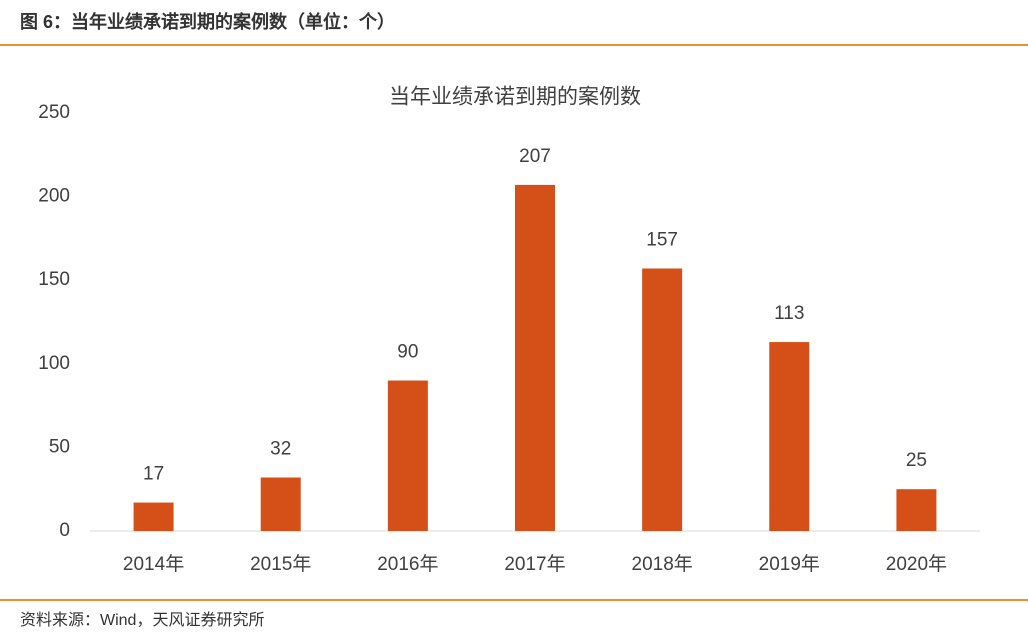 This screenshot has width=1028, height=642. Describe the element at coordinates (54, 112) in the screenshot. I see `y-tick-label: 250` at that location.